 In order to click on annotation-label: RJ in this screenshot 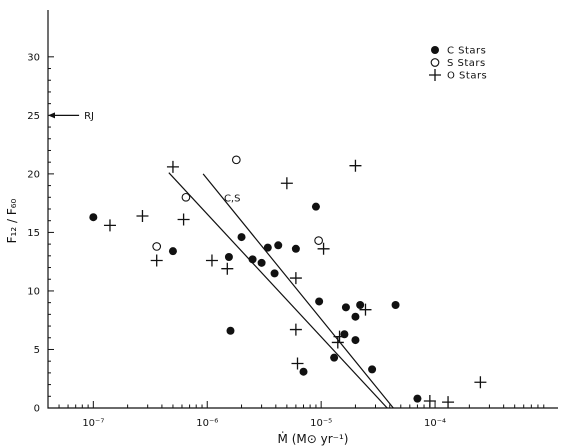, I will do `click(89, 116)`.